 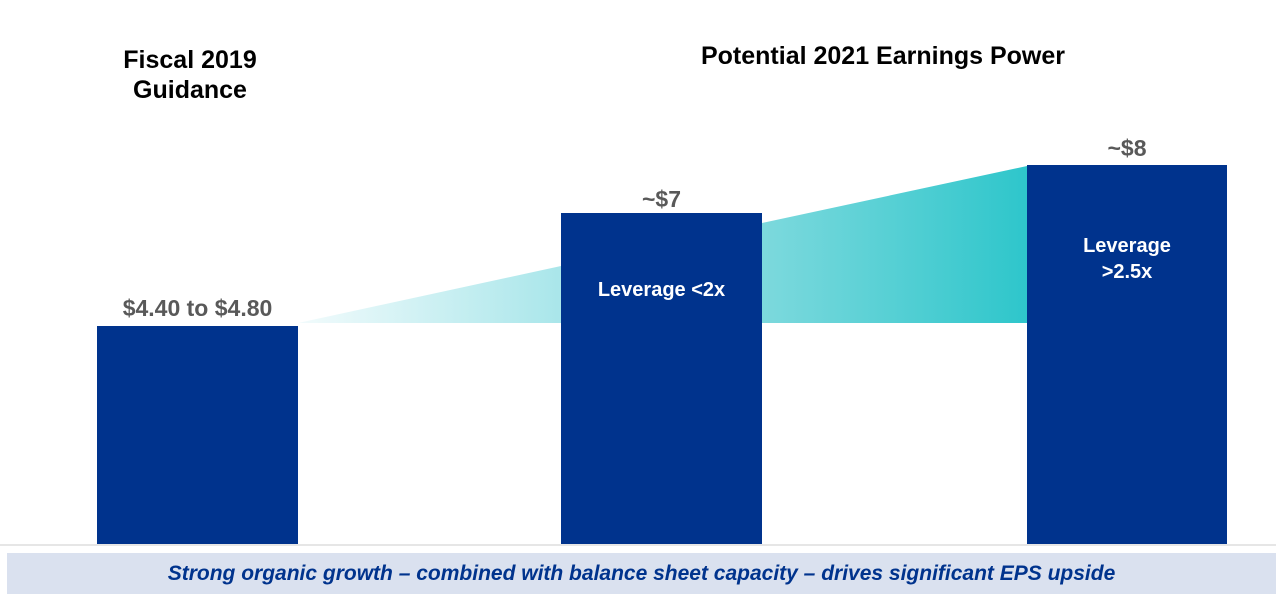 I want to click on value-label-leverage-2x: ~$7, so click(x=661, y=199).